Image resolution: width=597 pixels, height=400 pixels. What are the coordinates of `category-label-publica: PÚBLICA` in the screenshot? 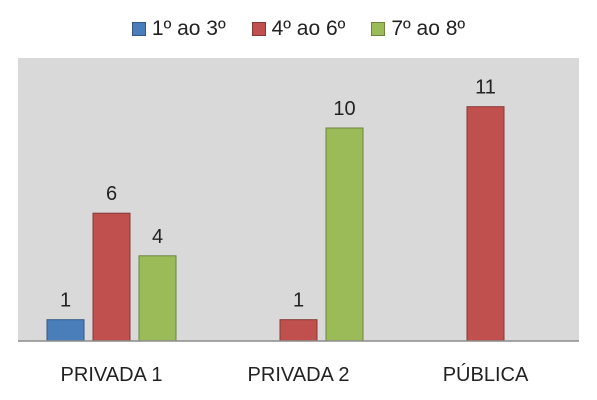 It's located at (486, 374).